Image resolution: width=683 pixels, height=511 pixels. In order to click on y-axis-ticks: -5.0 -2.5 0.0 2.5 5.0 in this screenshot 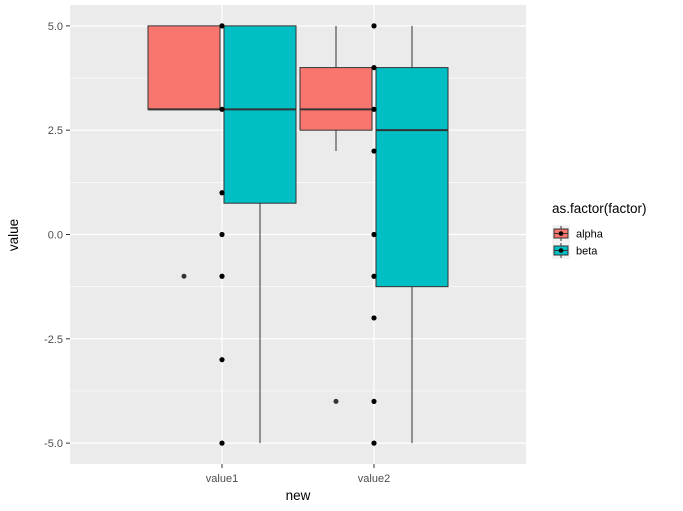, I will do `click(57, 235)`.